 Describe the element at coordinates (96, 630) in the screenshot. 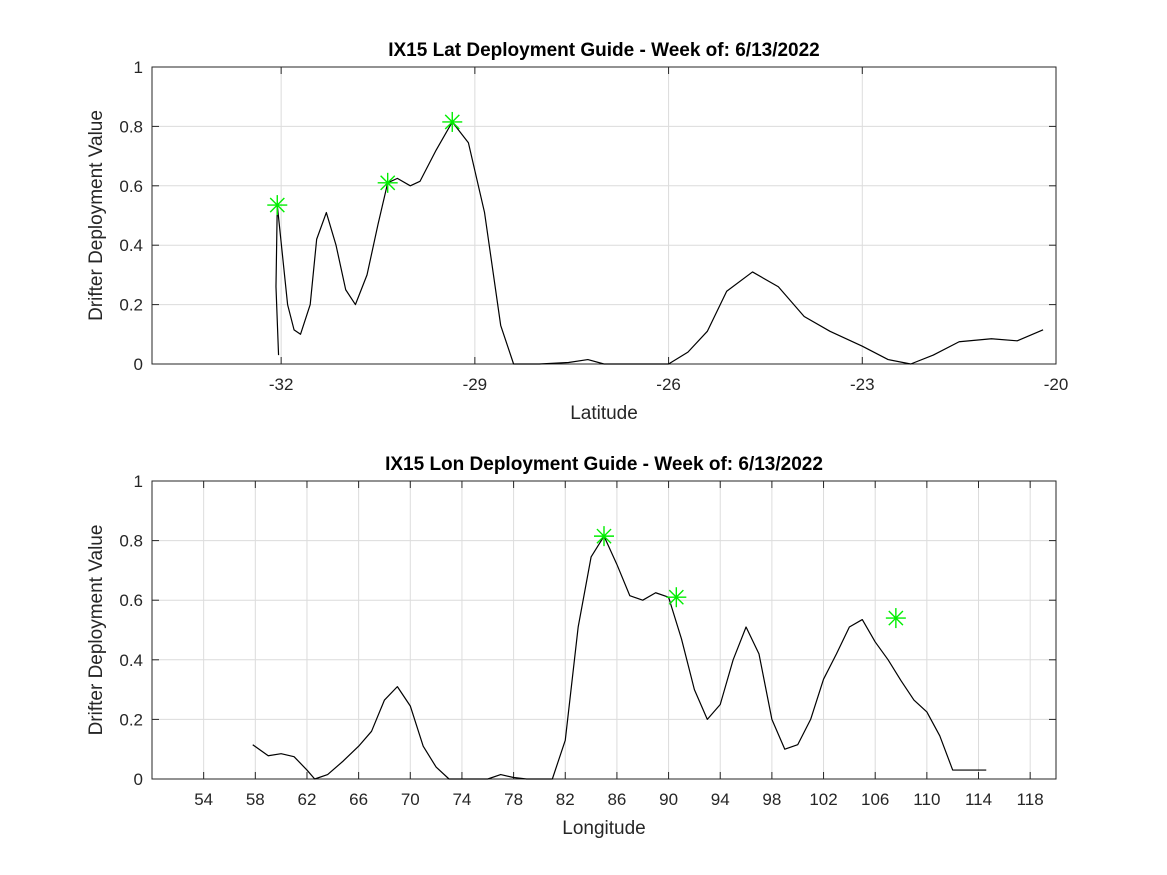

I see `y-axis-label-lon: Drifter Deployment Value` at that location.